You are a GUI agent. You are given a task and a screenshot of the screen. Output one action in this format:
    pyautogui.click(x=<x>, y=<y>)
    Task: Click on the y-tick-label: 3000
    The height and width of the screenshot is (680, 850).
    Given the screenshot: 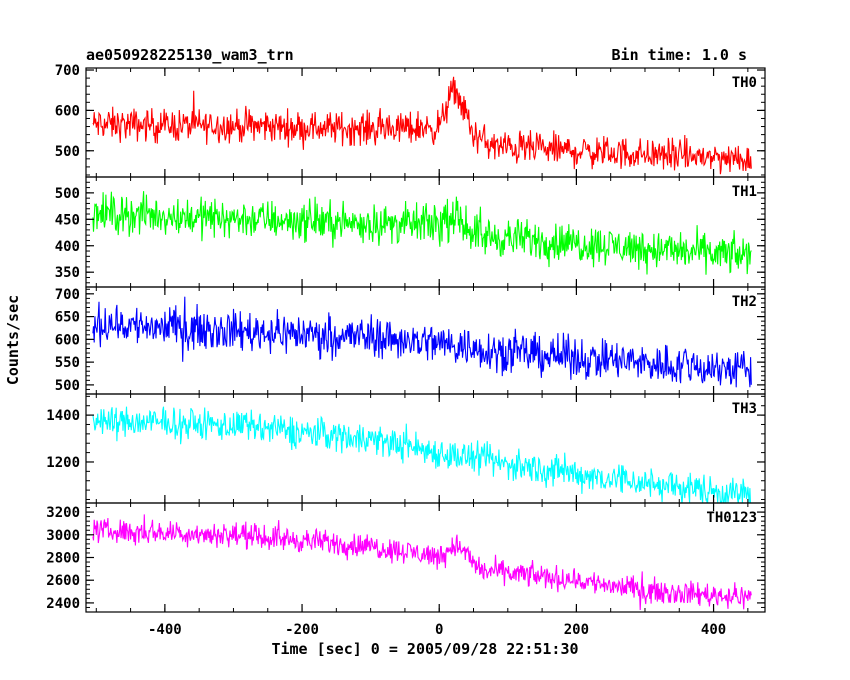 What is the action you would take?
    pyautogui.click(x=63, y=536)
    